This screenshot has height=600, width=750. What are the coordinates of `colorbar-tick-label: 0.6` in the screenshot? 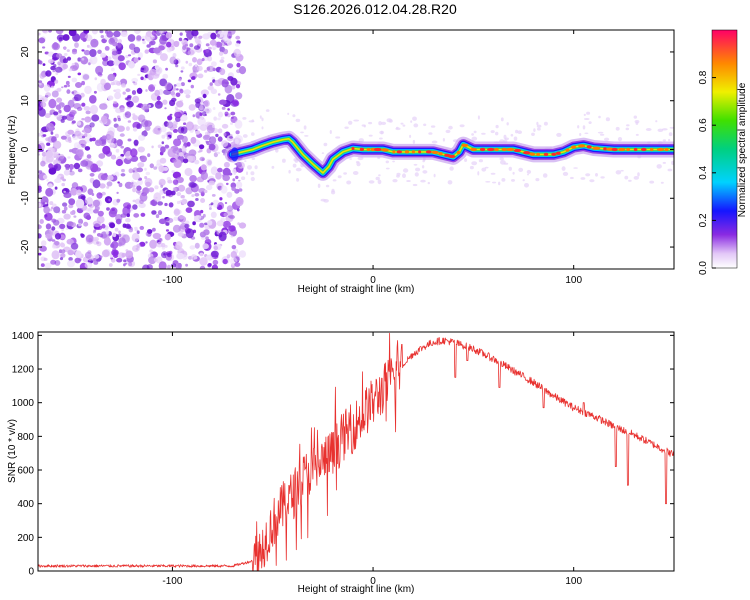 It's located at (703, 125).